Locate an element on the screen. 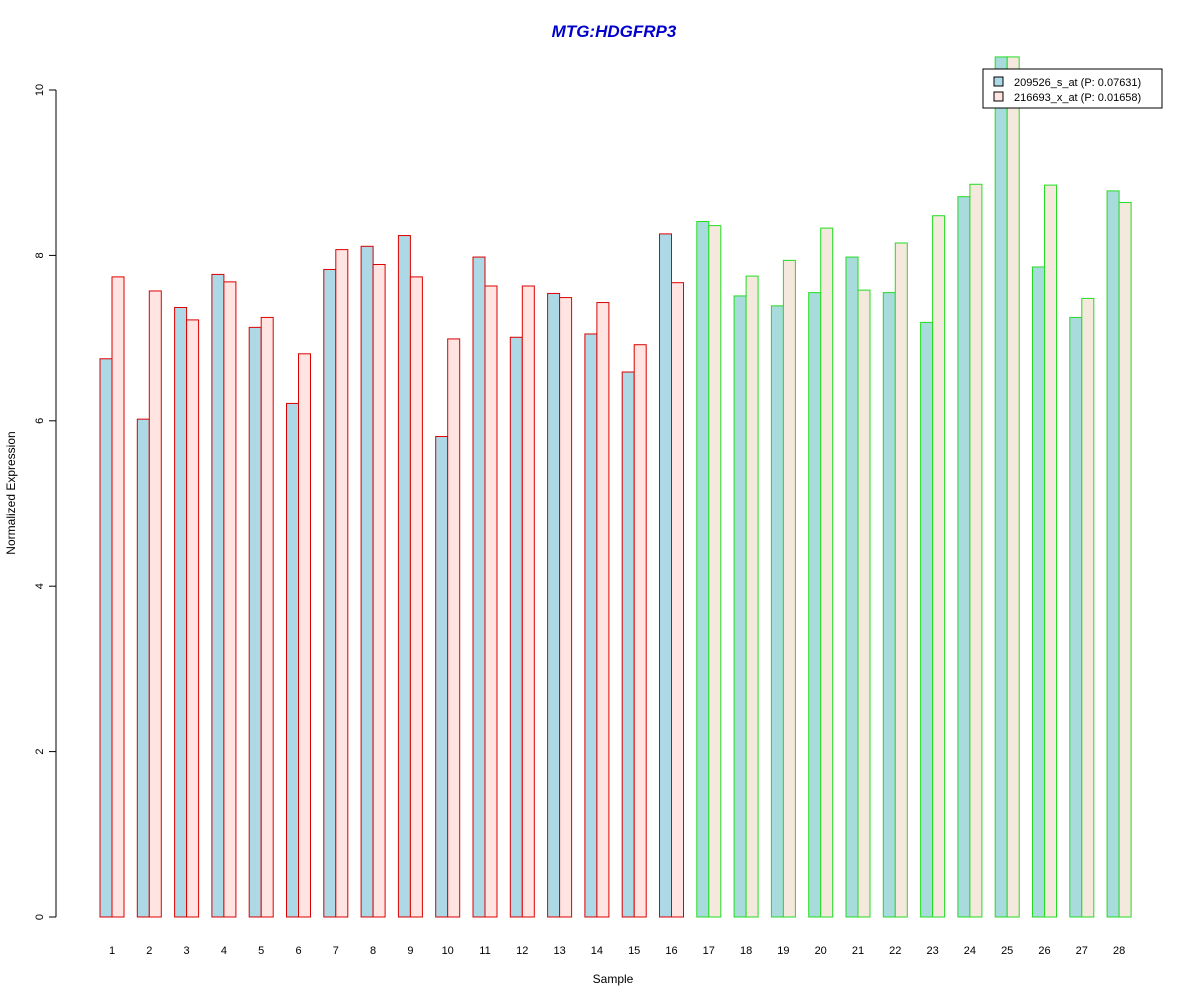 This screenshot has width=1200, height=1000. x-tick-label: 23 is located at coordinates (932, 951).